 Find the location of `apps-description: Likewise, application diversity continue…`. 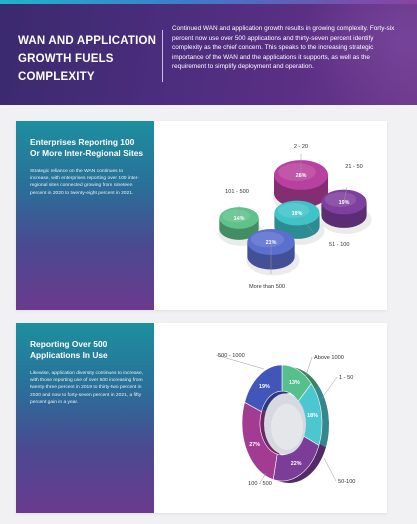

apps-description: Likewise, application diversity continue… is located at coordinates (87, 388).